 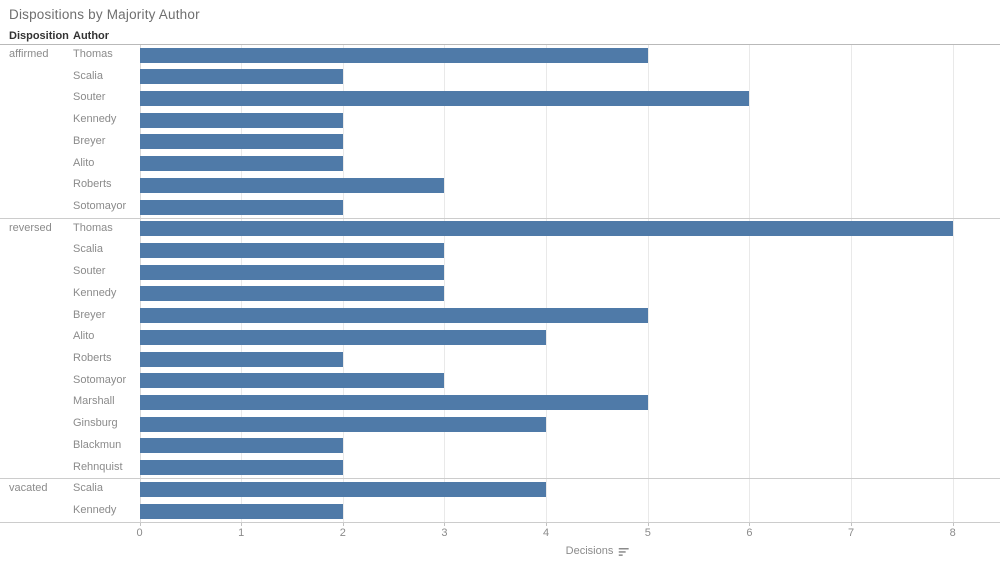 I want to click on group-divider-vacated, so click(x=500, y=522).